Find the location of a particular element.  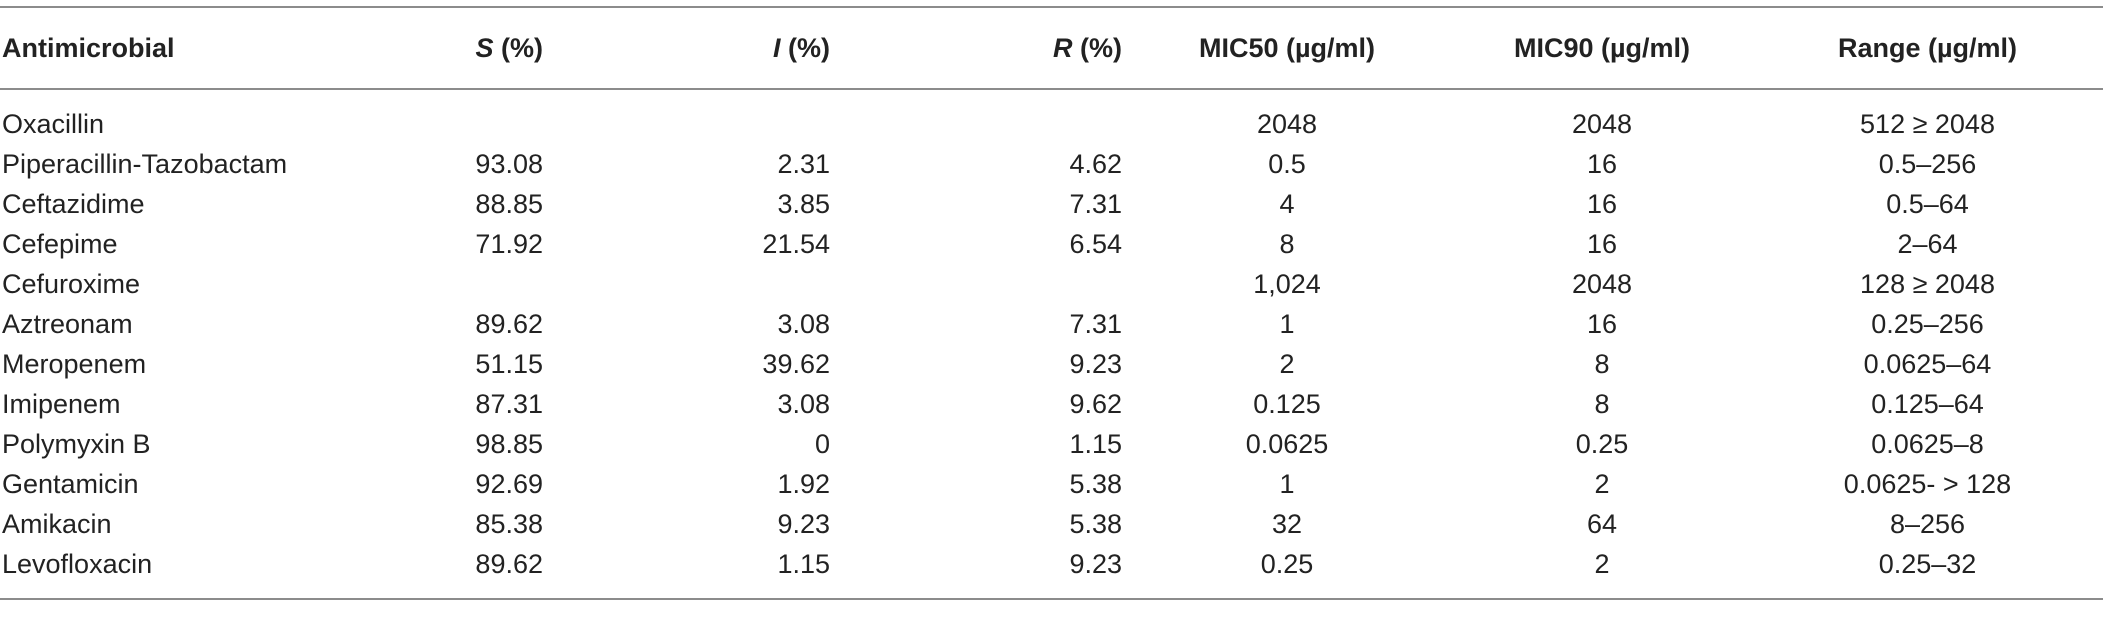

header-antimicrobial: Antimicrobial is located at coordinates (88, 47).